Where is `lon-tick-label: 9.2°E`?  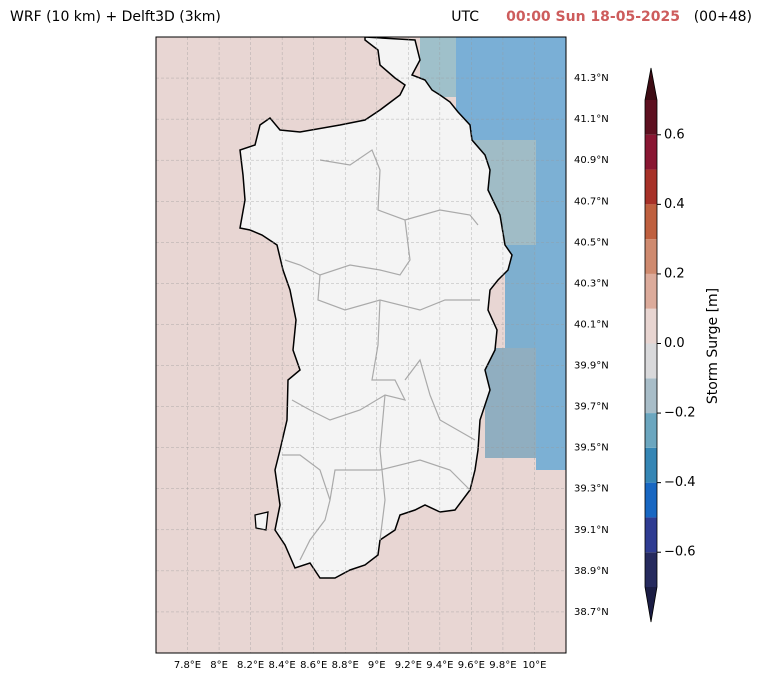 lon-tick-label: 9.2°E is located at coordinates (408, 665).